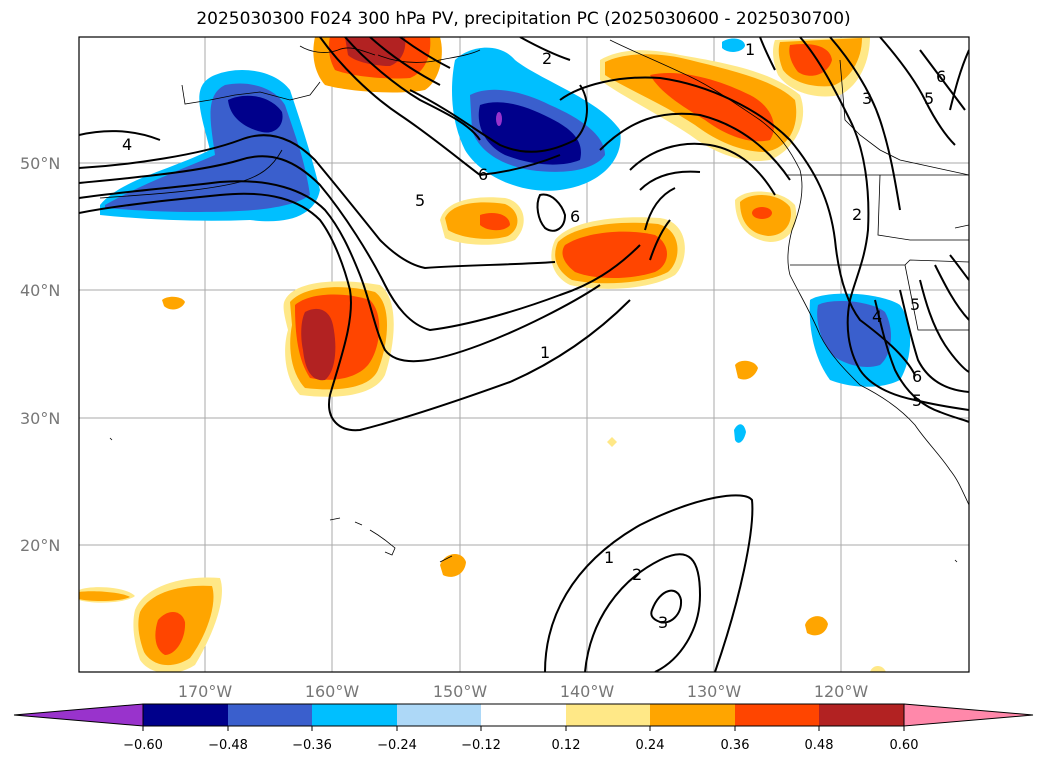 Image resolution: width=1047 pixels, height=765 pixels. Describe the element at coordinates (968, 715) in the screenshot. I see `colorbar-extend-max` at that location.